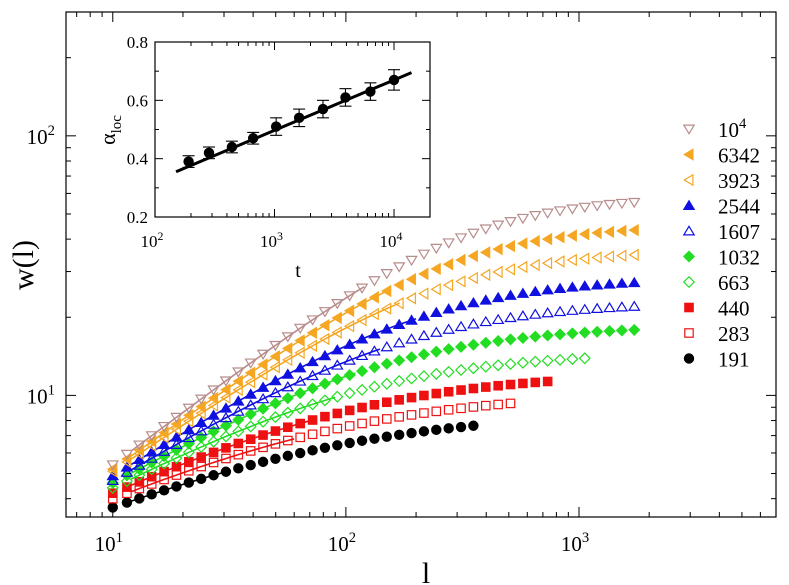 This screenshot has width=789, height=585. I want to click on inset-y-axis-label: αloc, so click(110, 130).